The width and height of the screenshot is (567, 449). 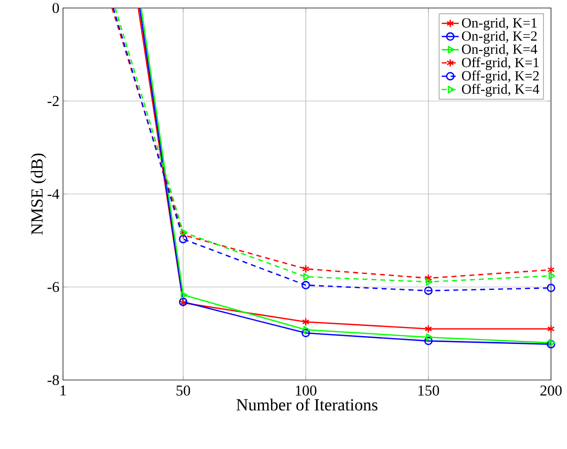 What do you see at coordinates (54, 287) in the screenshot?
I see `y-tick-label: -6` at bounding box center [54, 287].